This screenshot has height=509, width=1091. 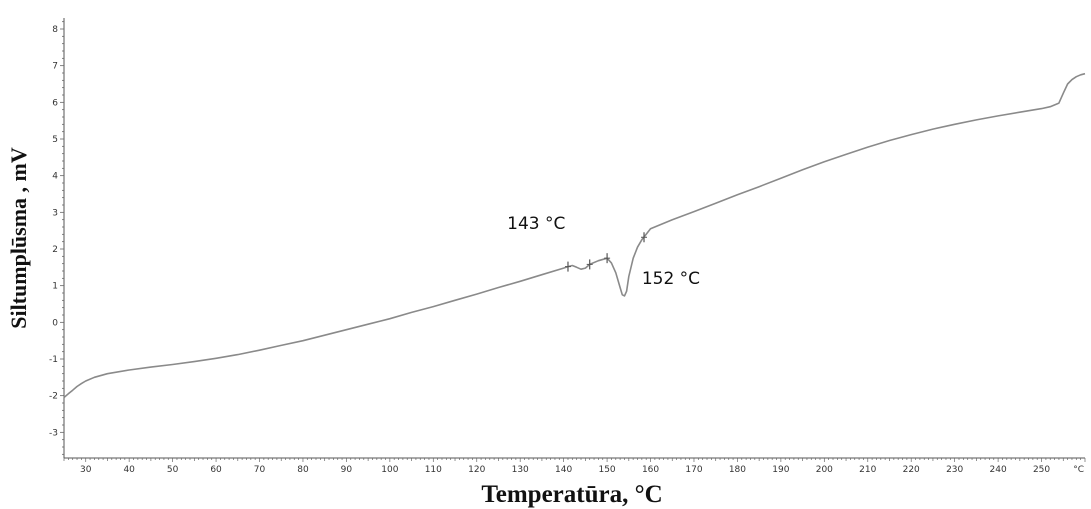 I want to click on x-tick-label: 150, so click(x=606, y=470).